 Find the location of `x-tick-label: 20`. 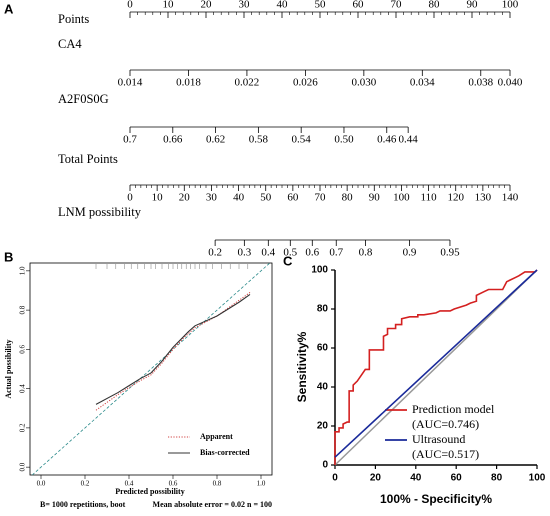

x-tick-label: 20 is located at coordinates (376, 478).